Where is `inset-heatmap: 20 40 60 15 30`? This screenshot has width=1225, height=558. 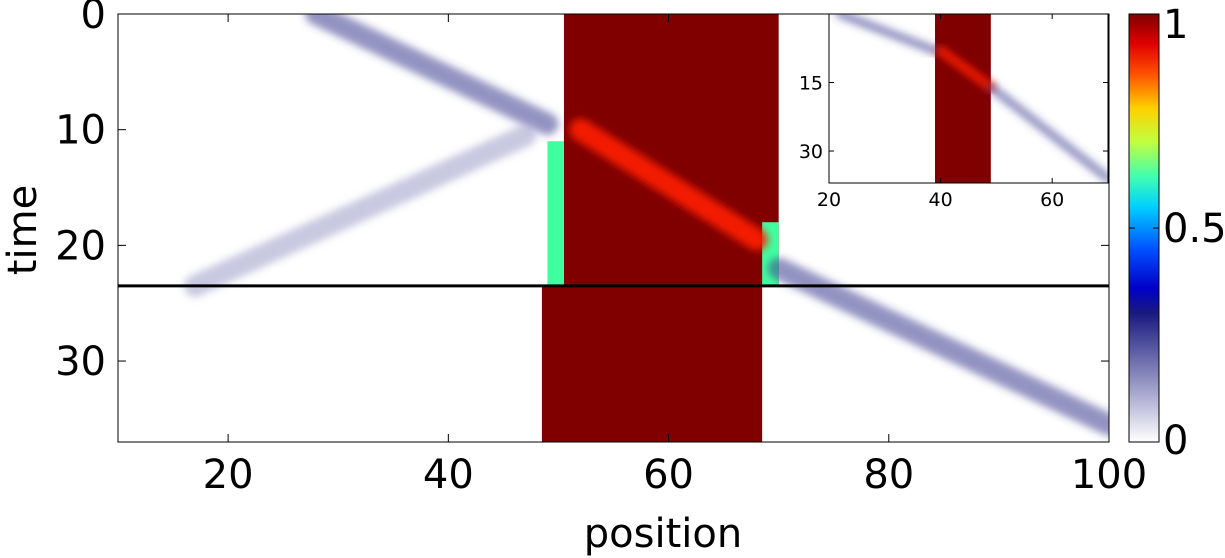
inset-heatmap: 20 40 60 15 30 is located at coordinates (954, 112).